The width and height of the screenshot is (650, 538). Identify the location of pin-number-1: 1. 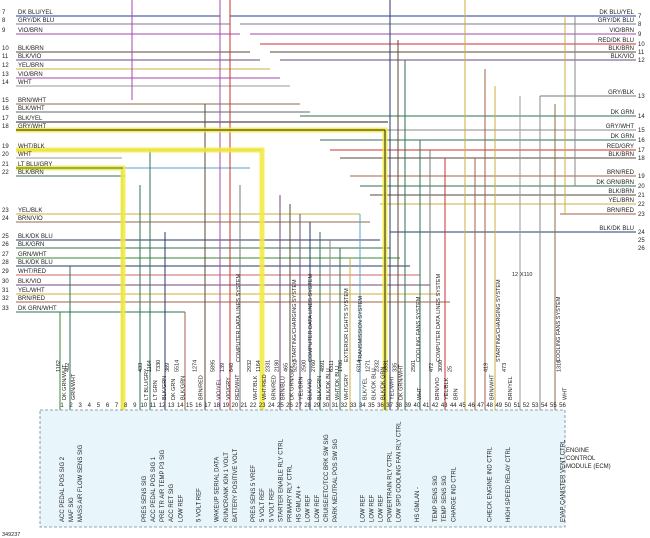
(62, 406).